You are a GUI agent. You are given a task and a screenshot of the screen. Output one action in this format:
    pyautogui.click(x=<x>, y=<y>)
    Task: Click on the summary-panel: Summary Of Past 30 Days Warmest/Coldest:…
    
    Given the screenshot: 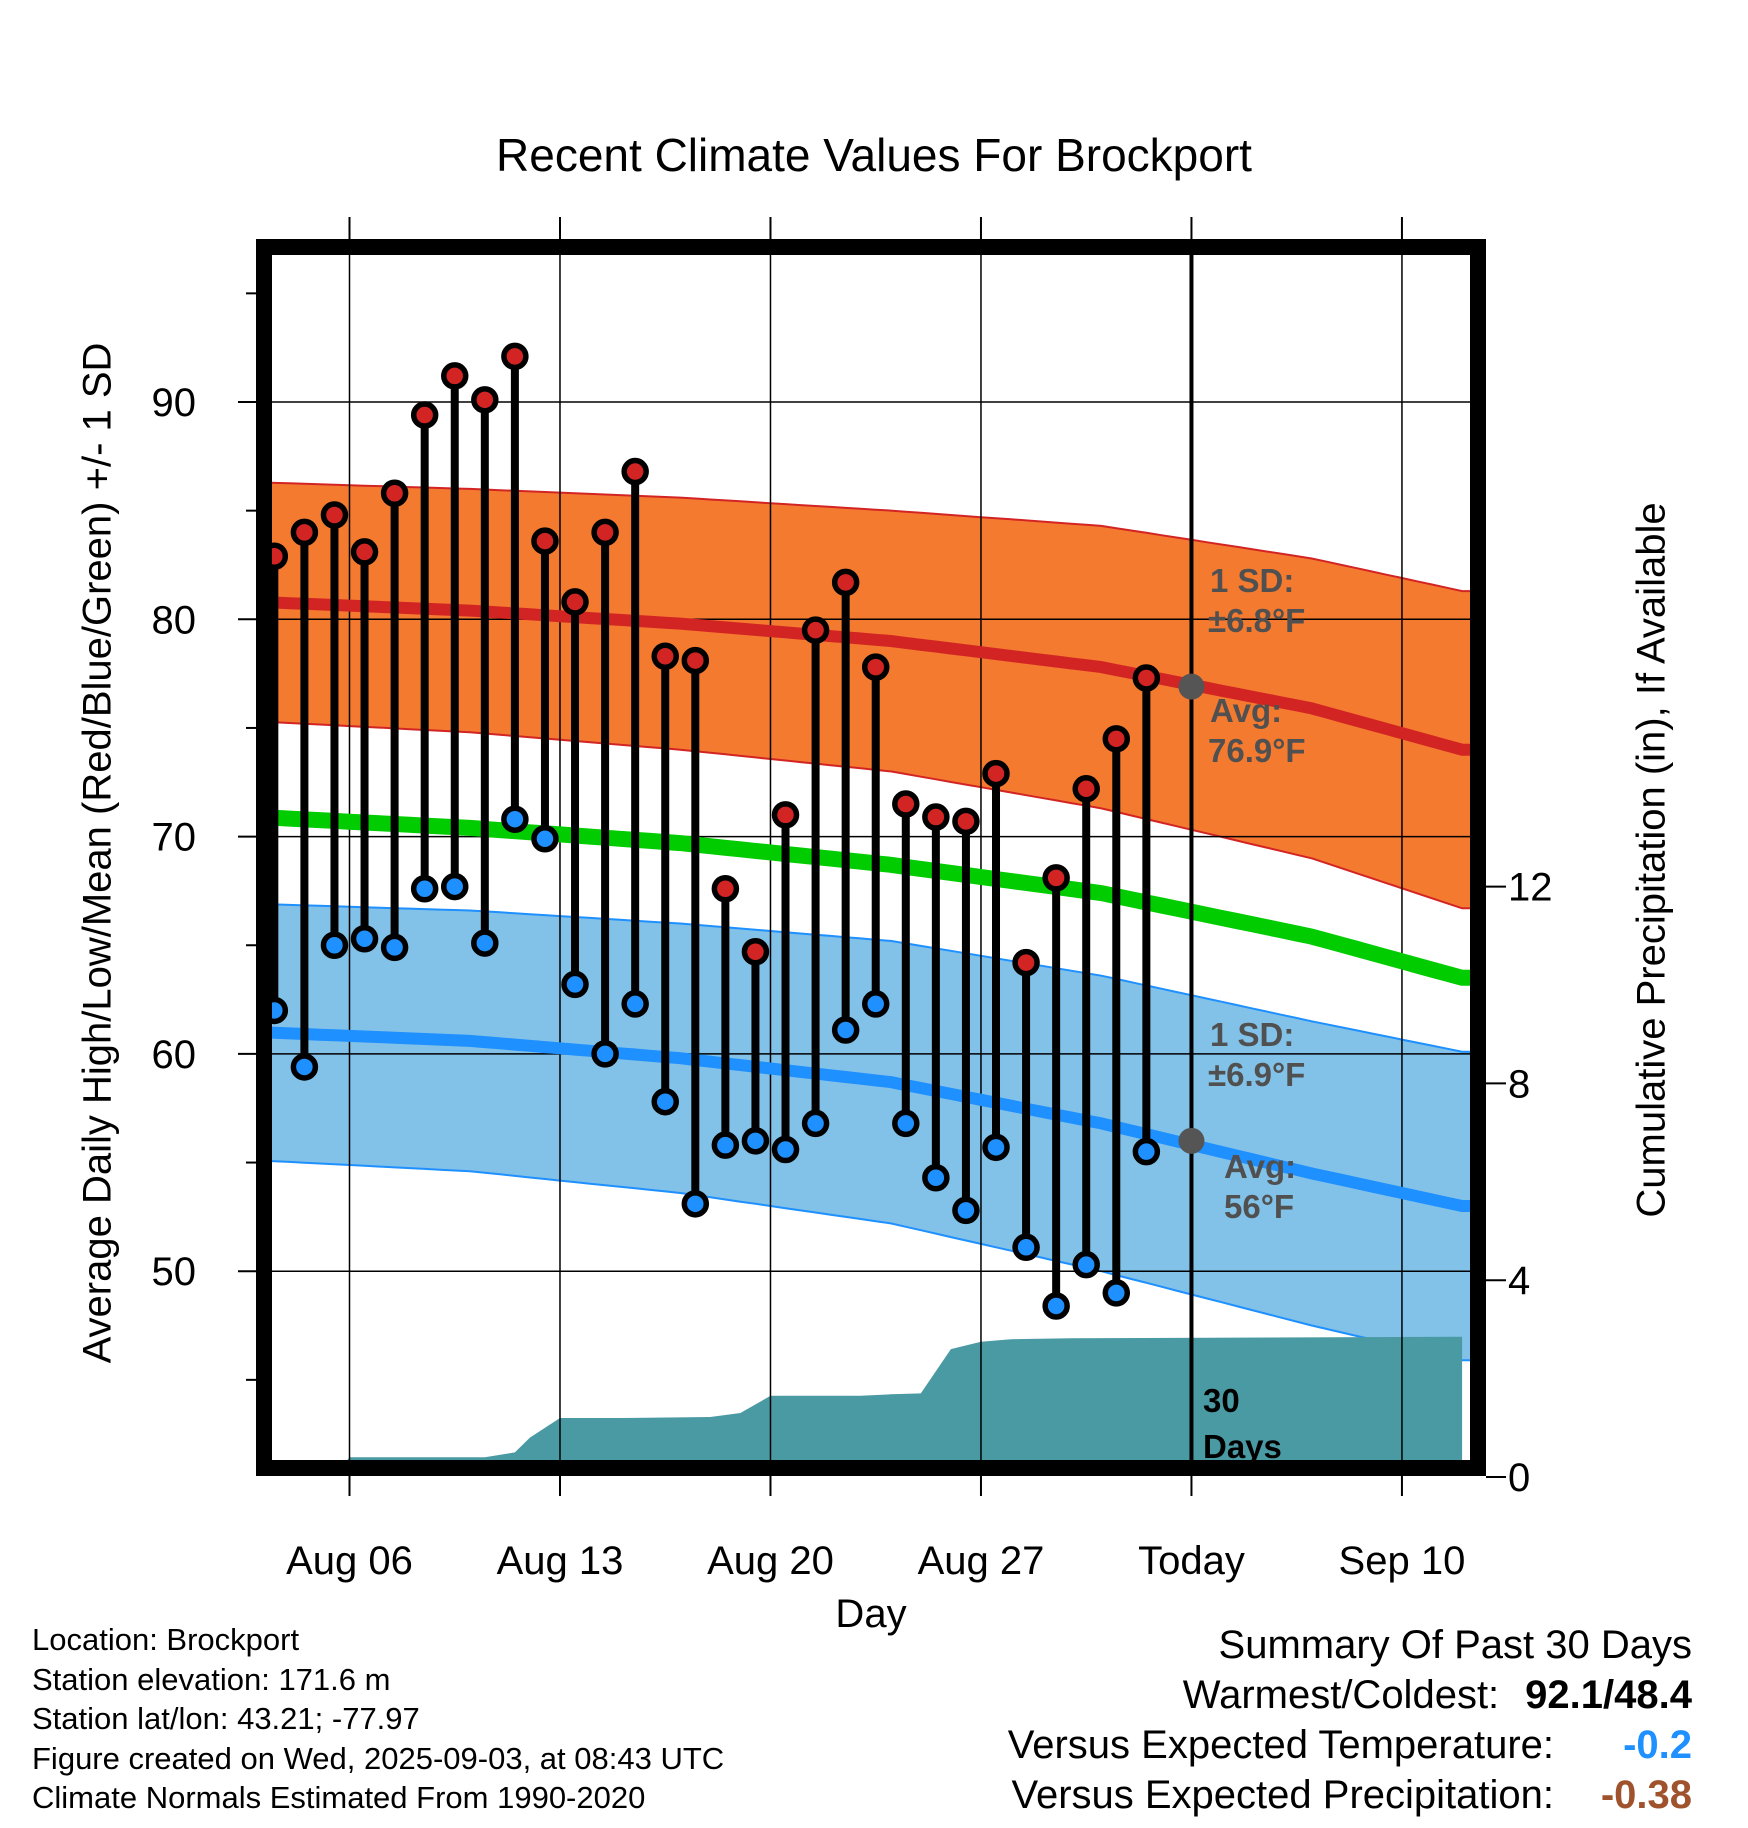 What is the action you would take?
    pyautogui.click(x=1350, y=1720)
    